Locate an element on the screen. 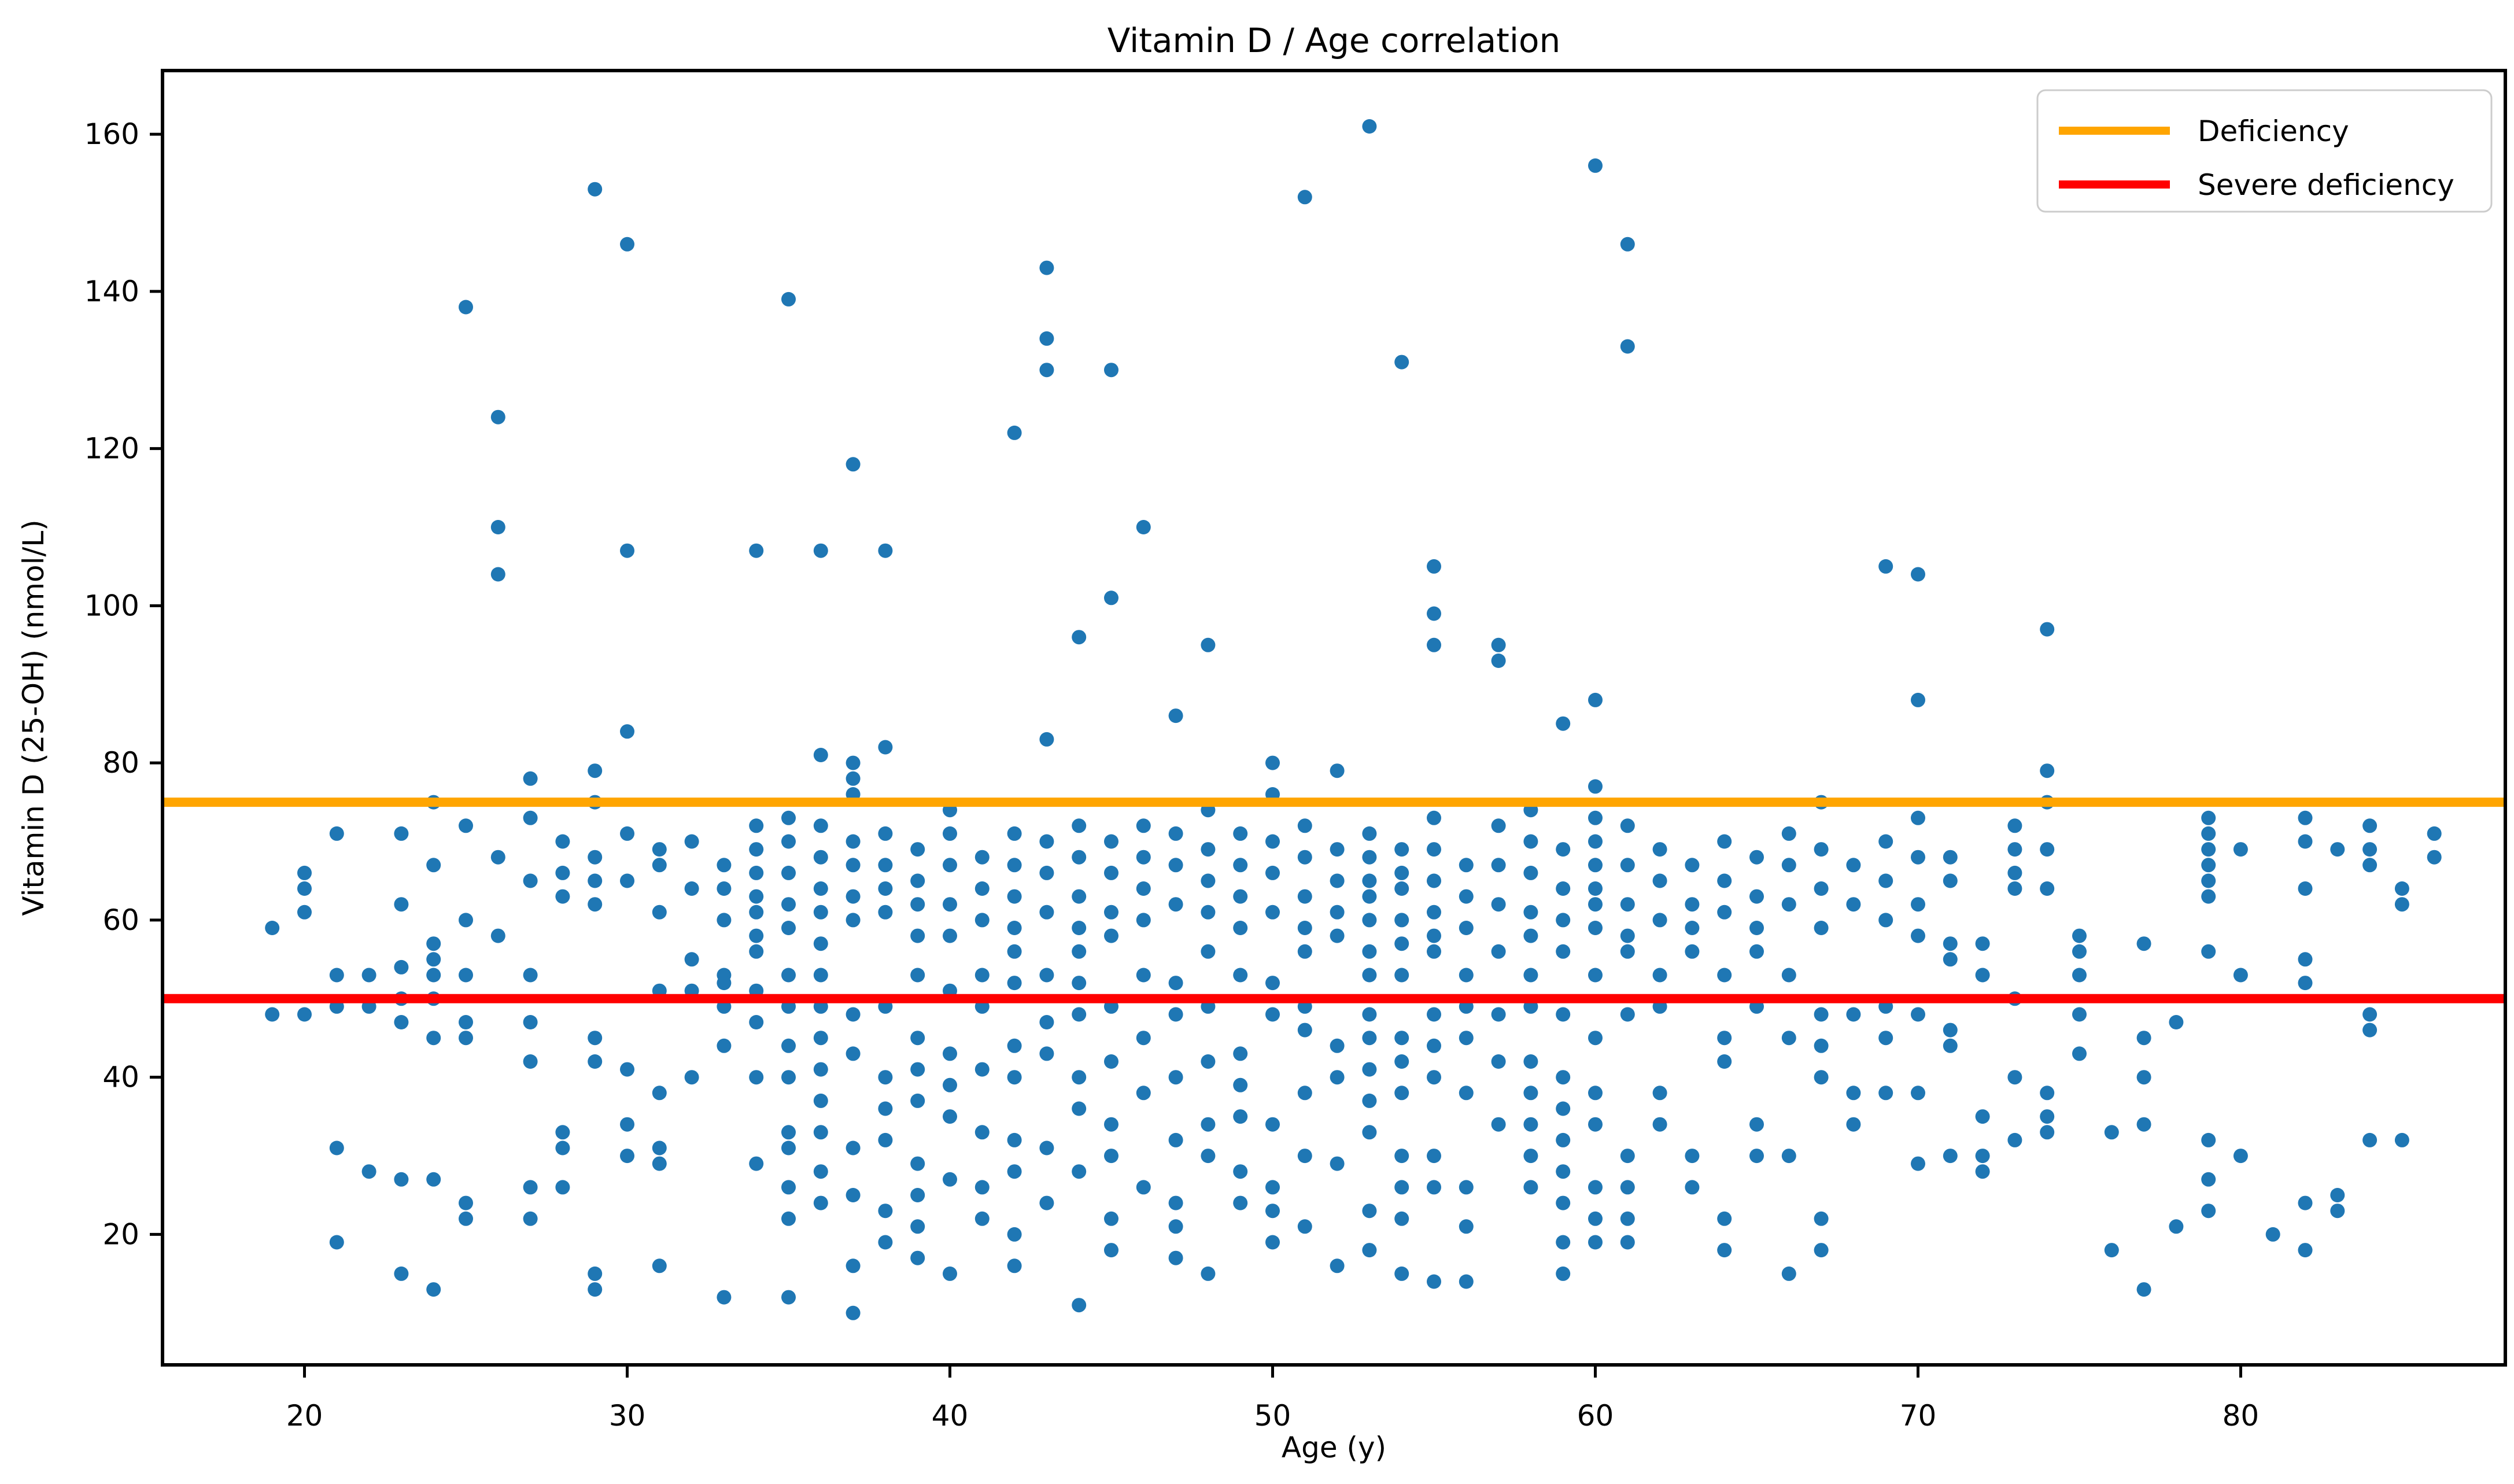 The image size is (2514, 1484). y-tick-label: 60 is located at coordinates (121, 920).